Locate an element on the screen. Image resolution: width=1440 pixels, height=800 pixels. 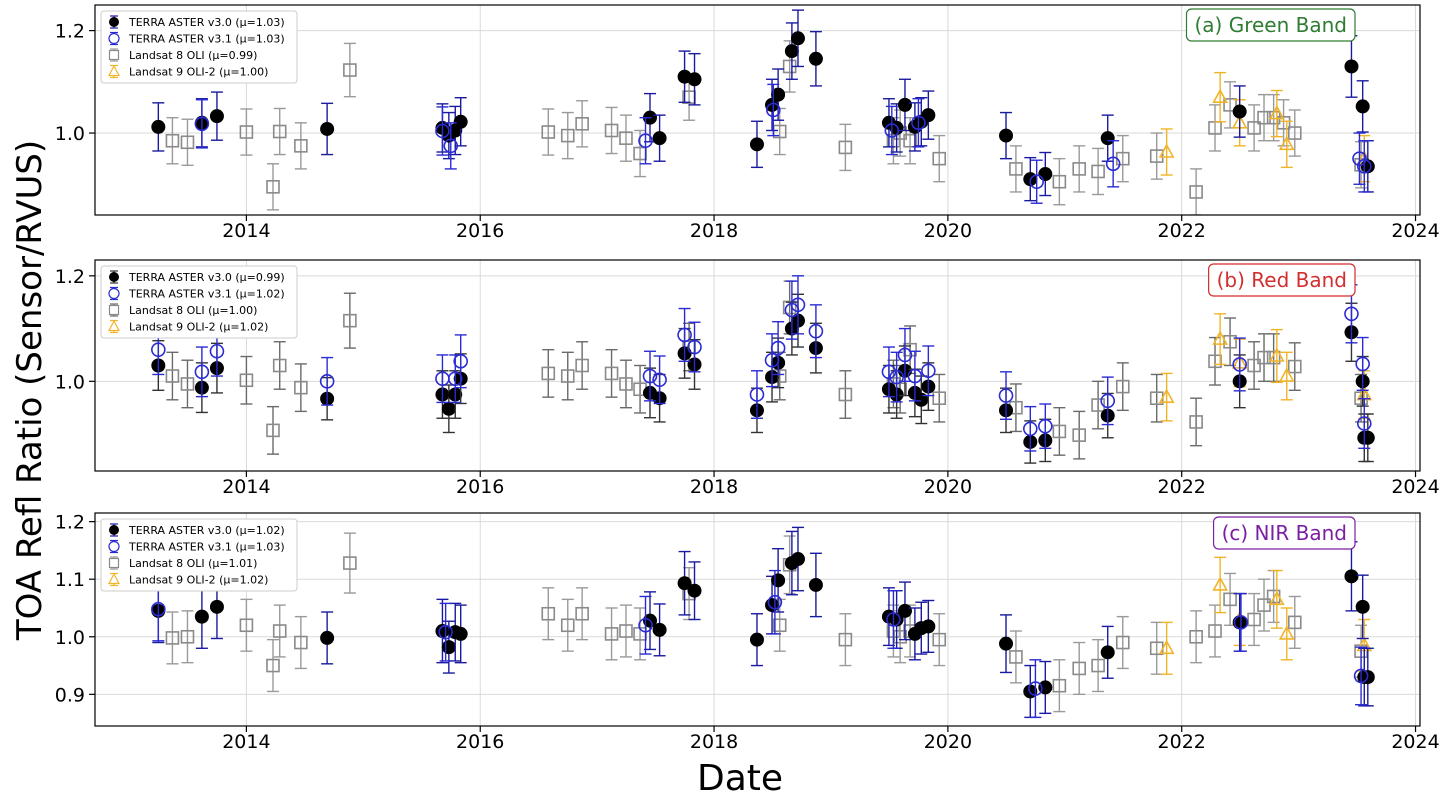
x-axis-label: Date is located at coordinates (740, 778).